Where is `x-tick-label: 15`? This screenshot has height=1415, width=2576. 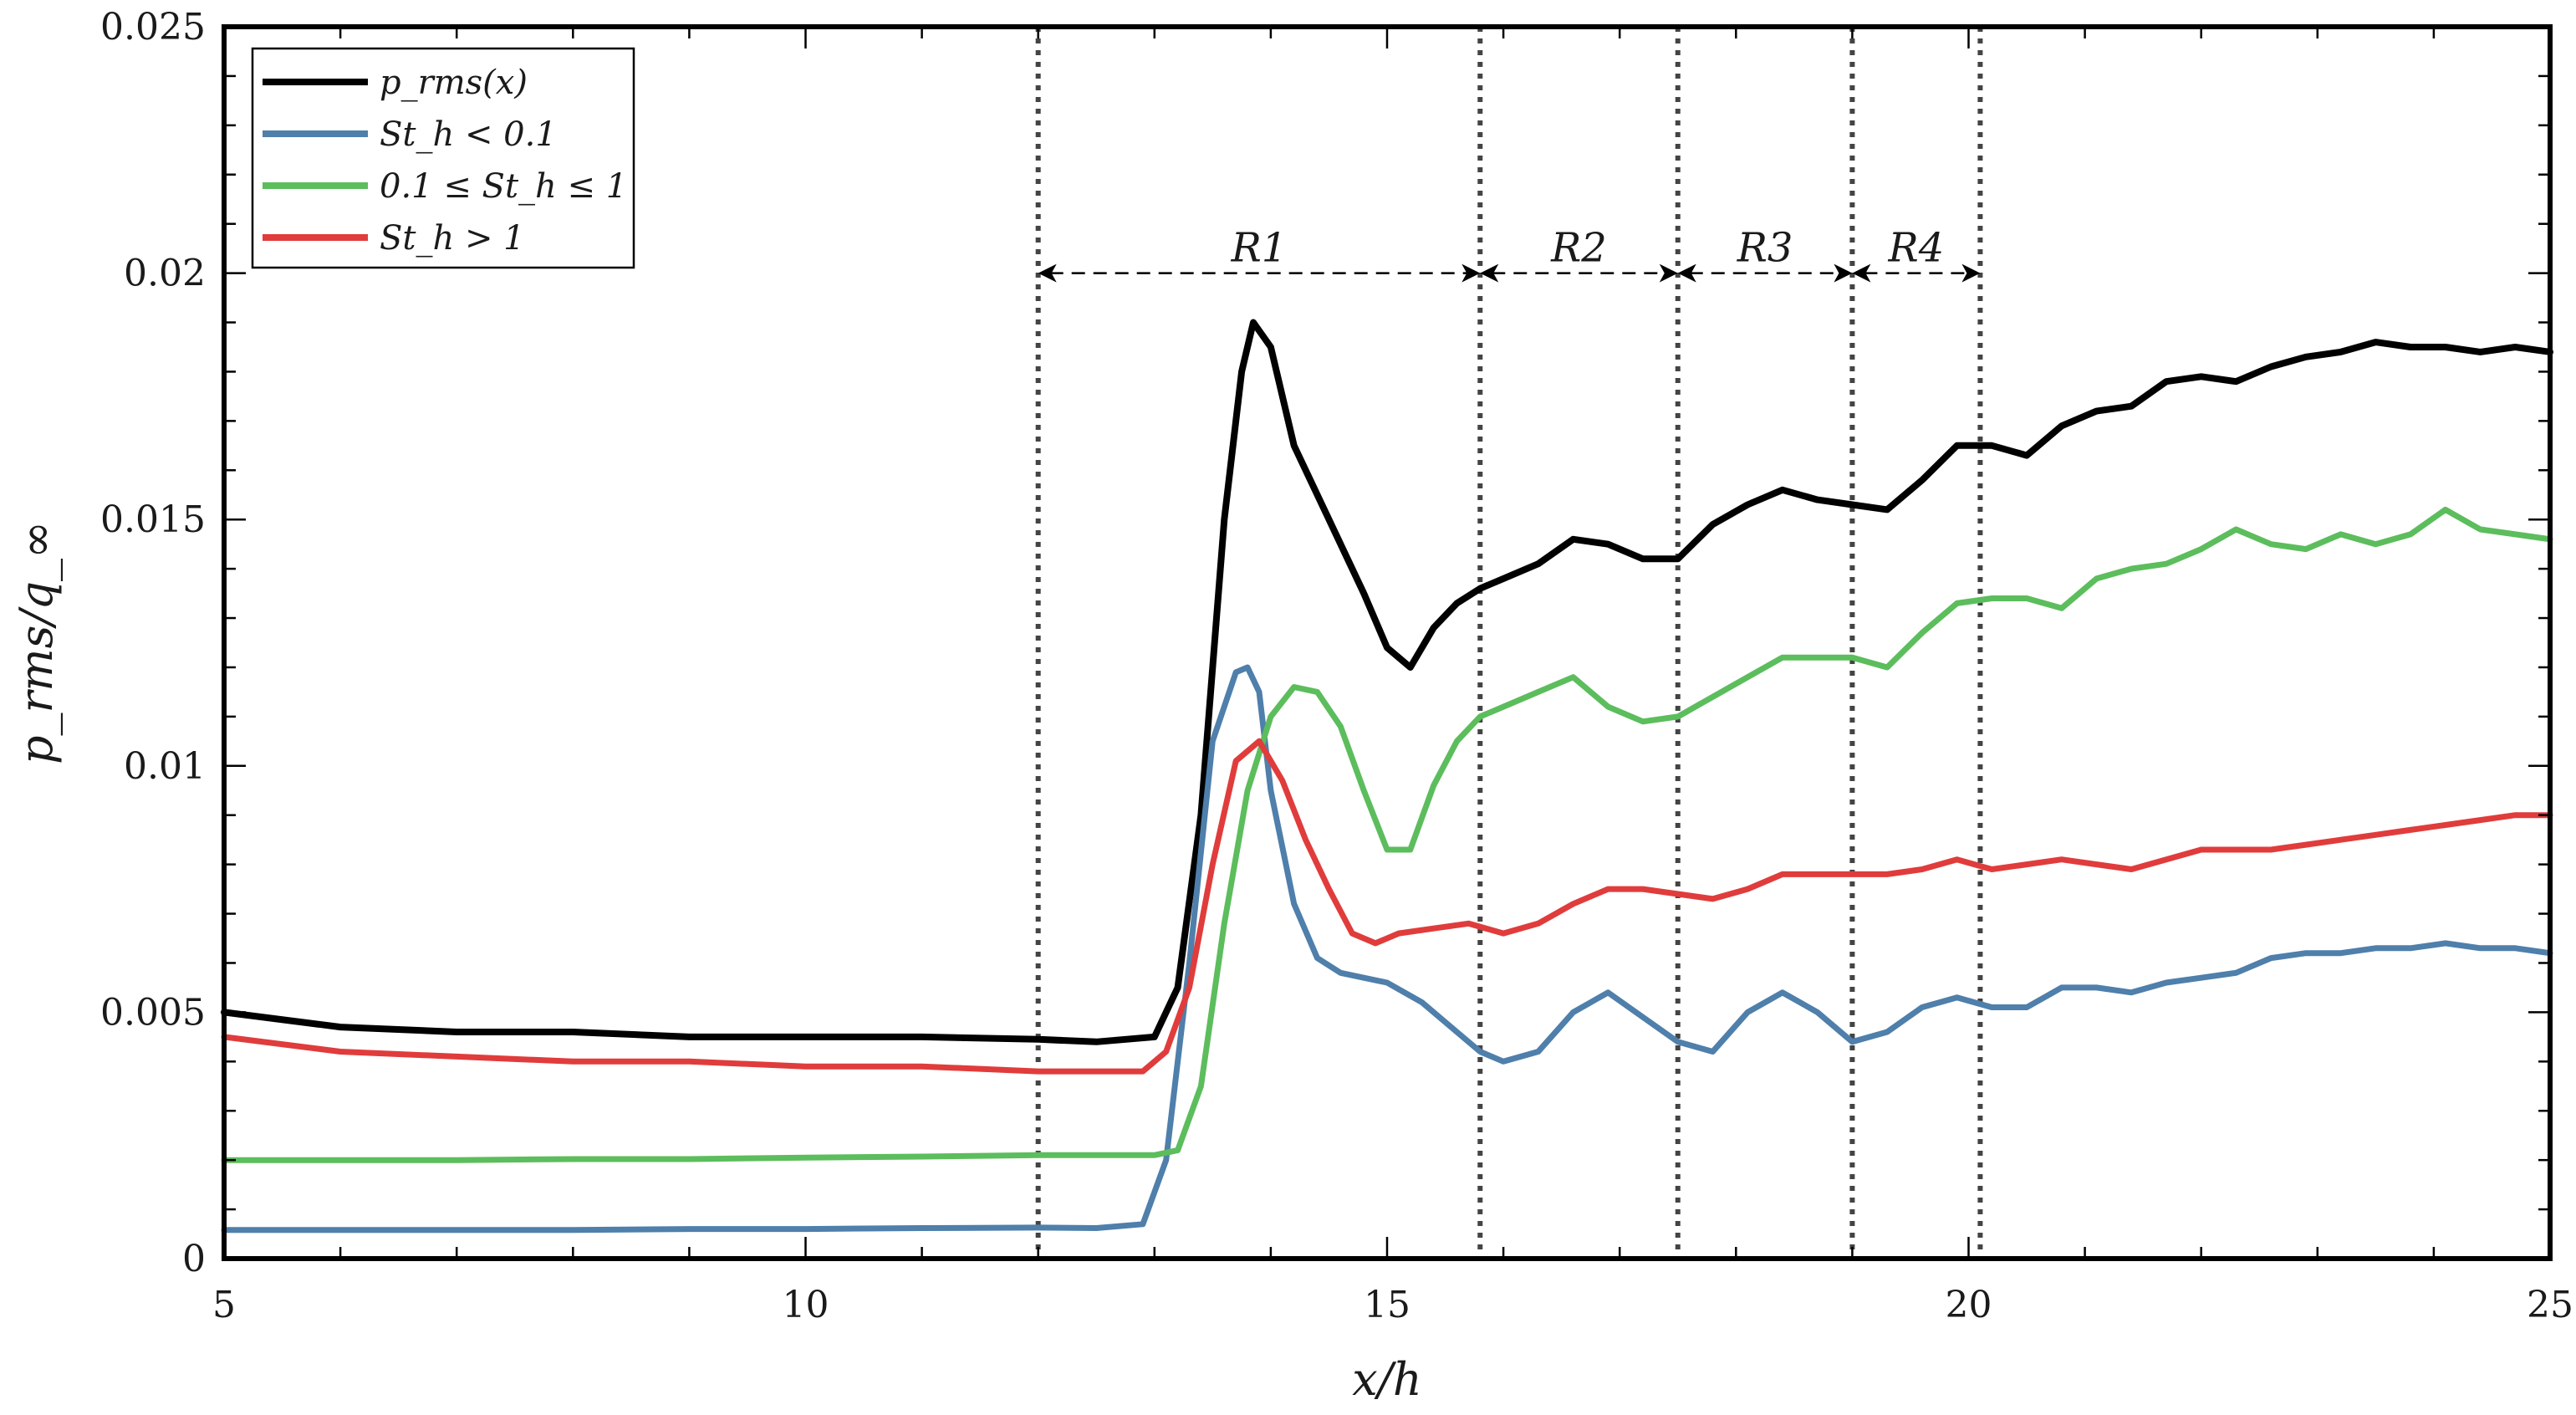 x-tick-label: 15 is located at coordinates (1387, 1305).